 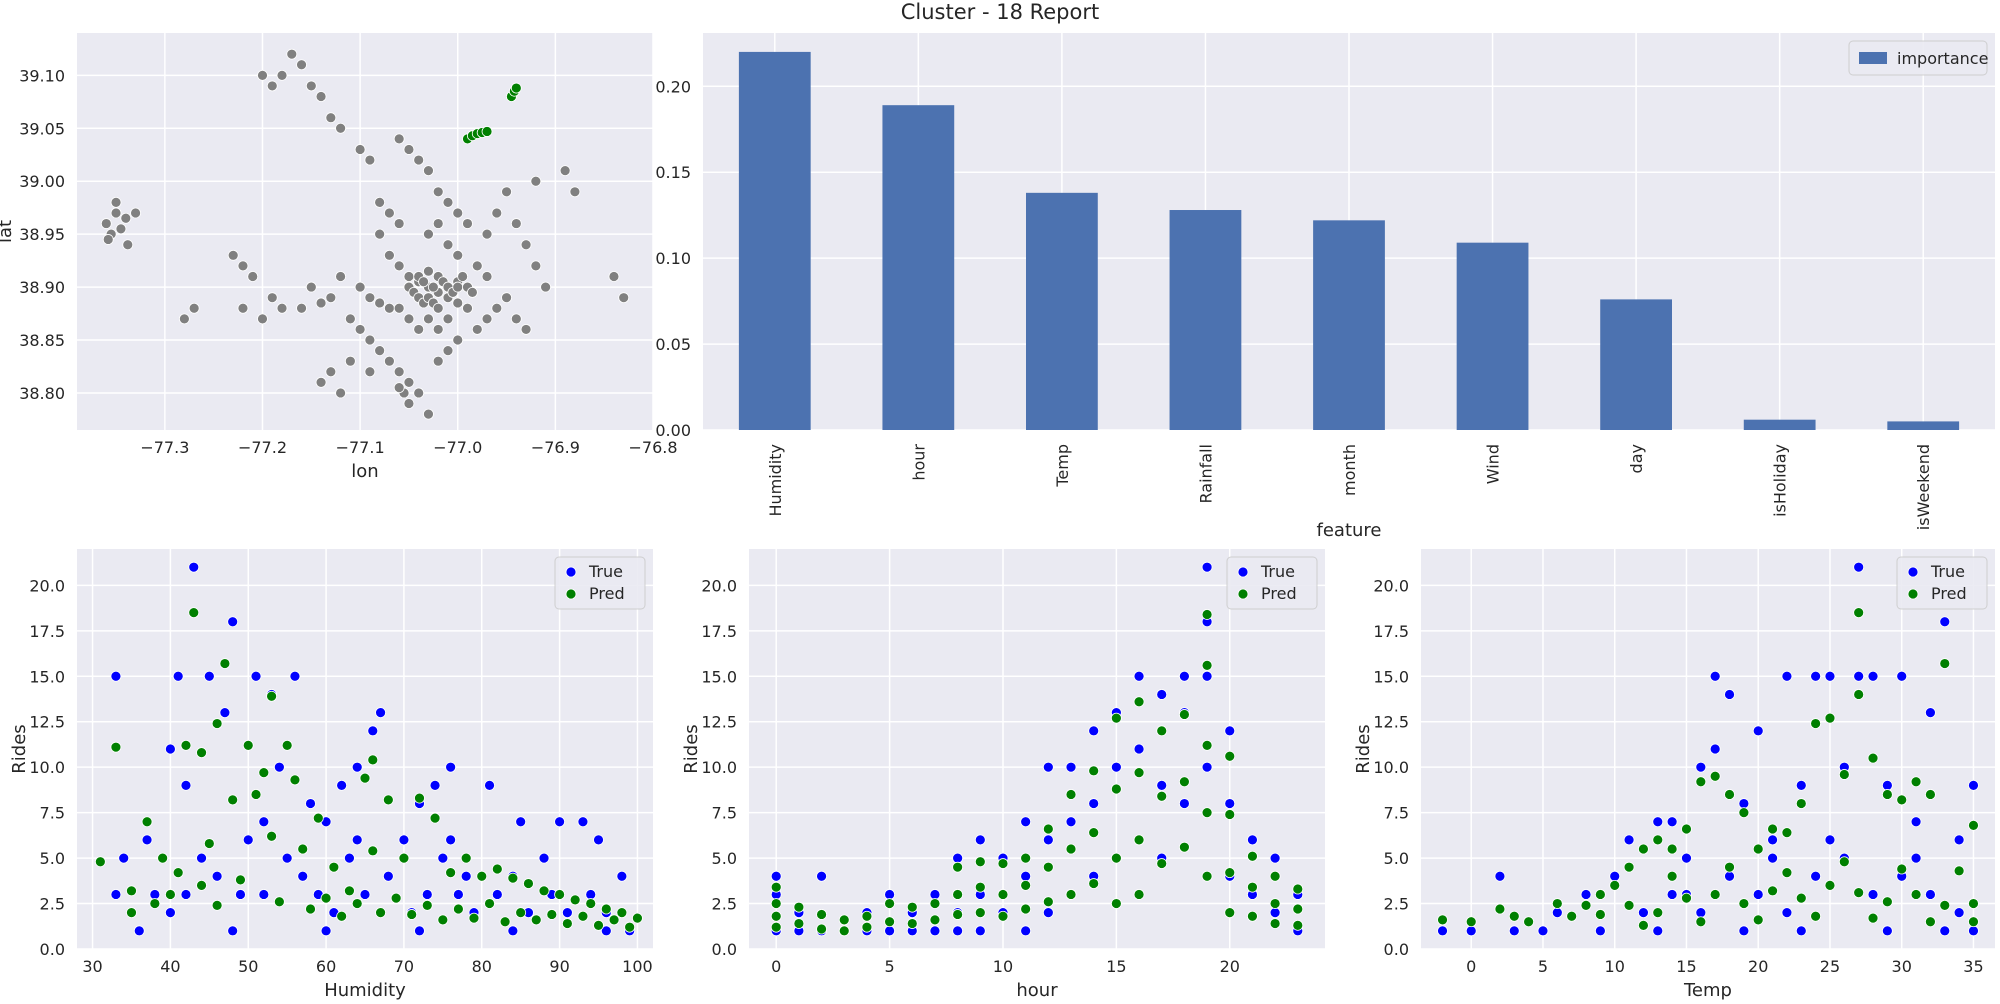 What do you see at coordinates (571, 594) in the screenshot?
I see `legend-marker-pred` at bounding box center [571, 594].